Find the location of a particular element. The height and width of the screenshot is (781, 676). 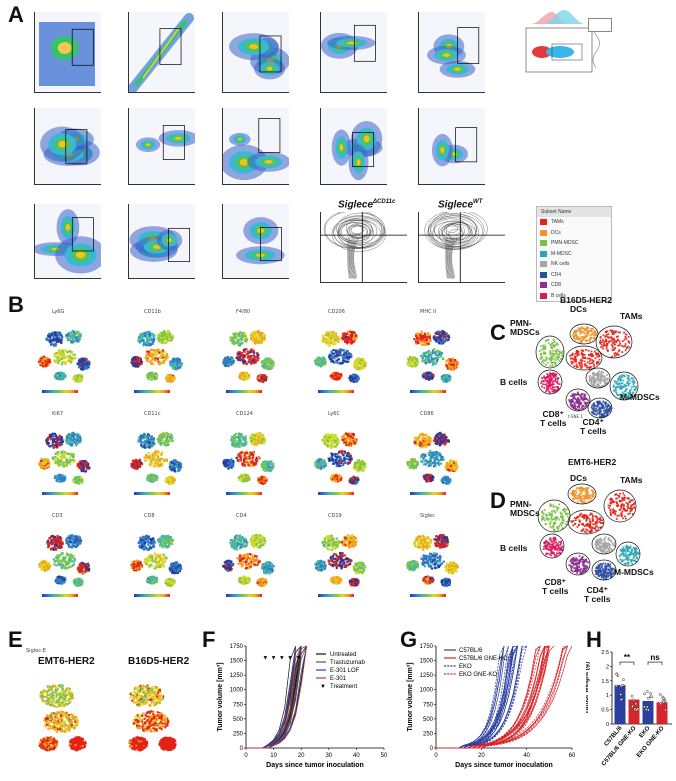

legend-label: NK cells is located at coordinates (560, 264).